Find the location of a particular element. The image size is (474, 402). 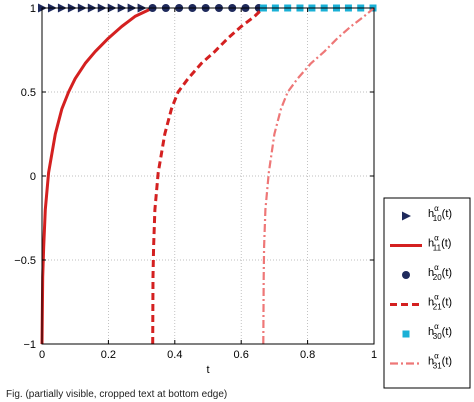

x-tick-label: 0.2 is located at coordinates (108, 355).